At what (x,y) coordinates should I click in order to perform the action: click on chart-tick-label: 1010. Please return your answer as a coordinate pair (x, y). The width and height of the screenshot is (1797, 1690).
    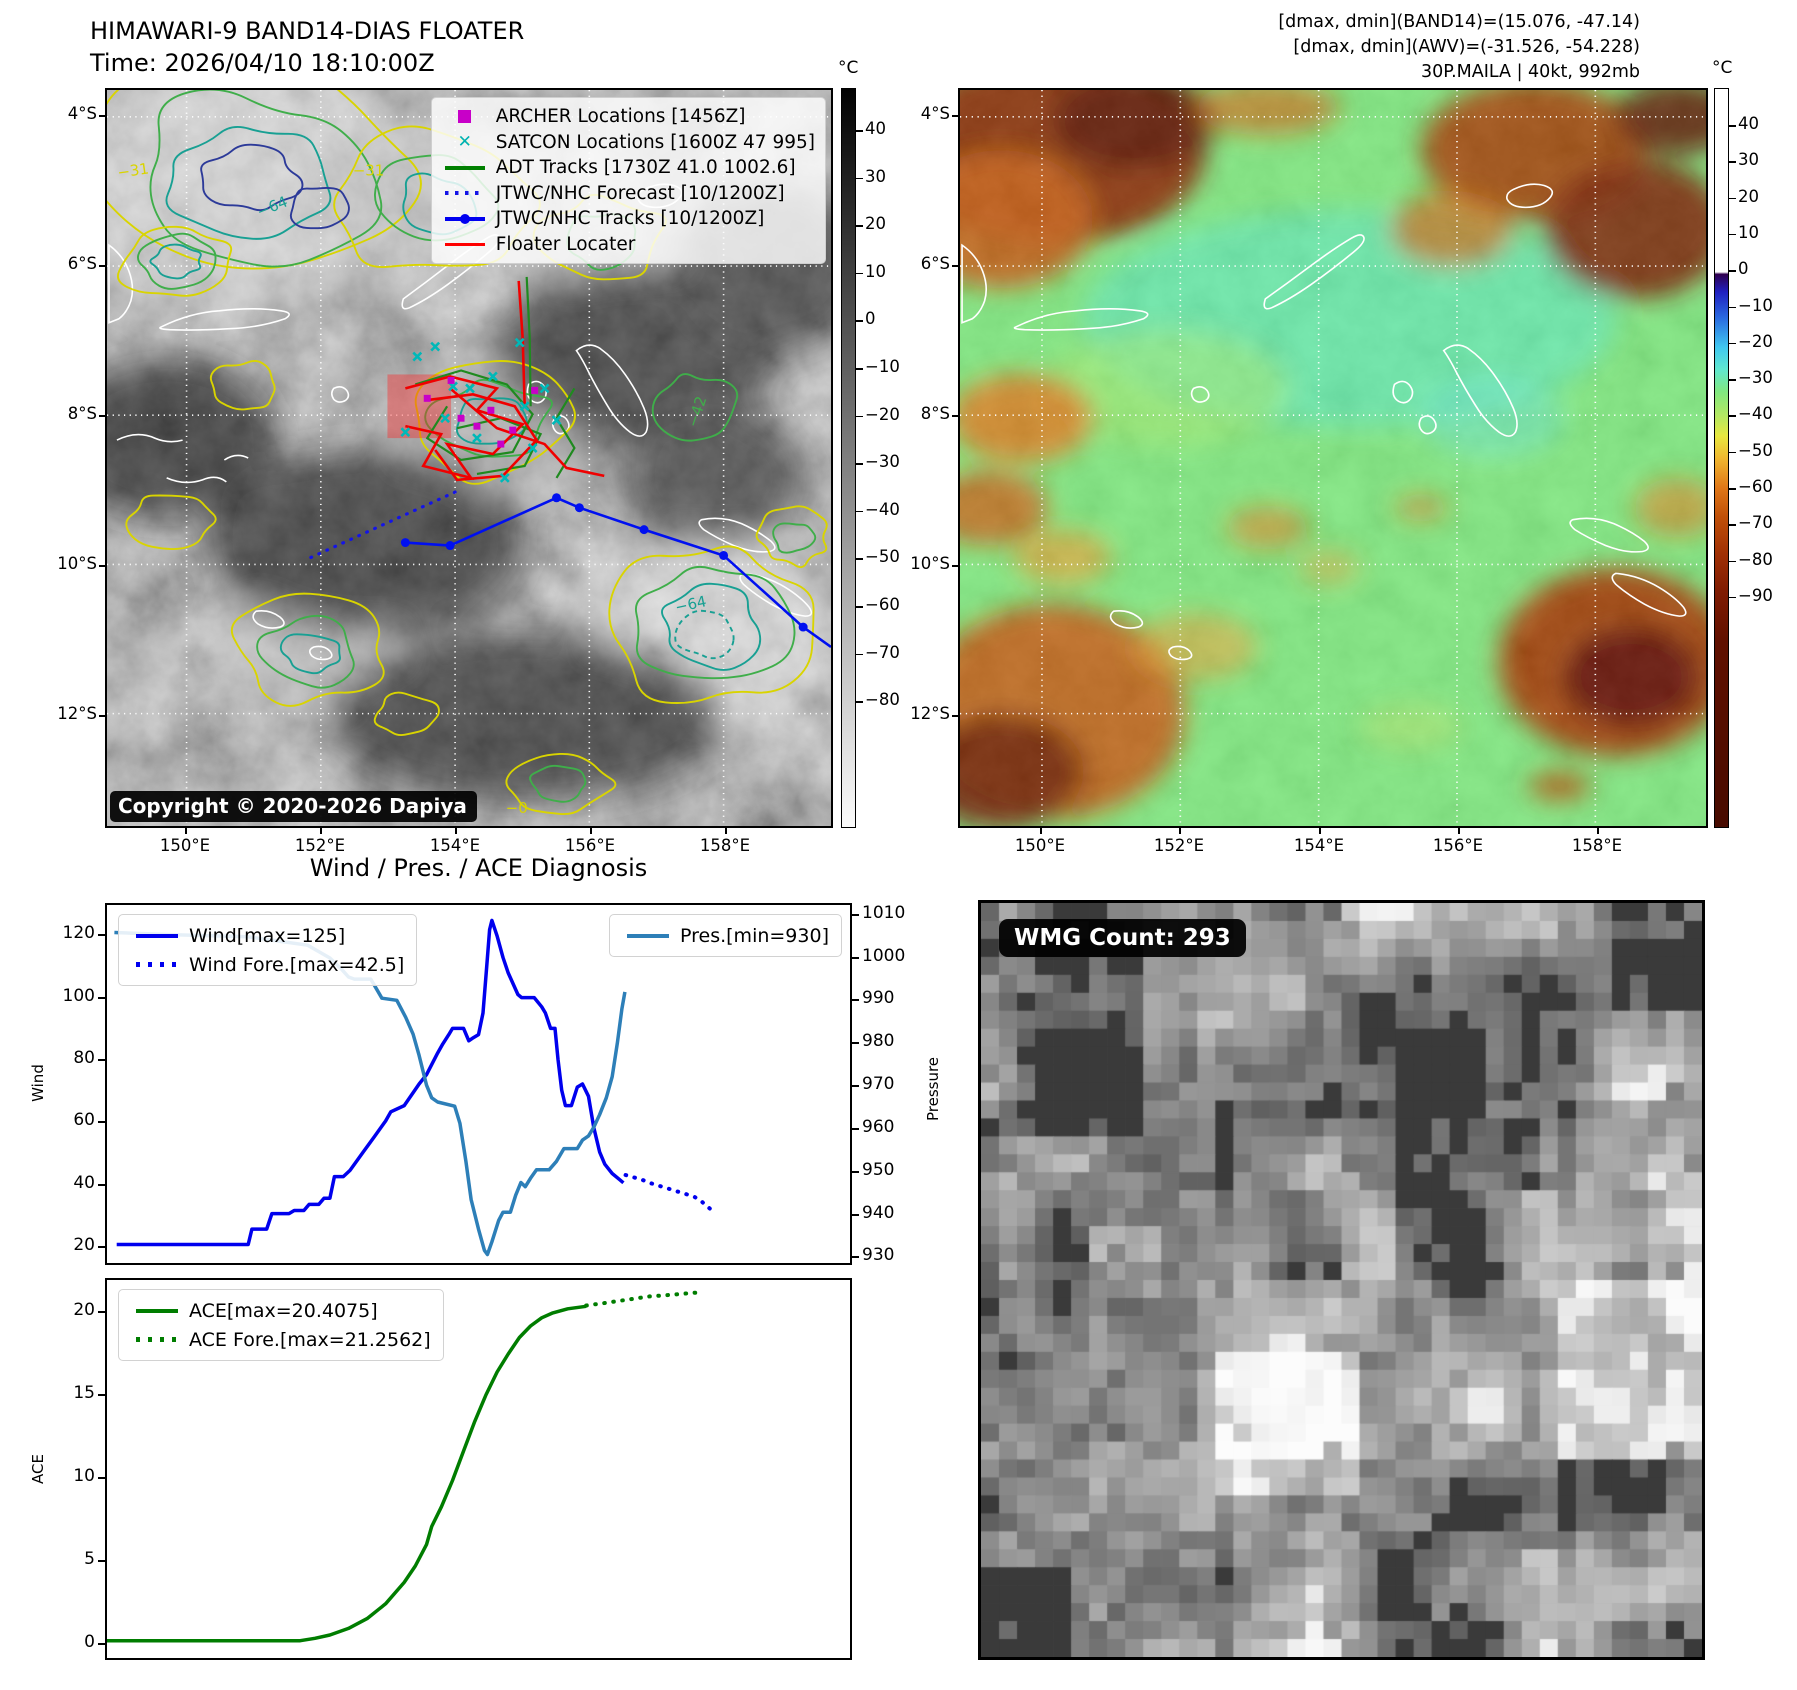
    Looking at the image, I should click on (884, 912).